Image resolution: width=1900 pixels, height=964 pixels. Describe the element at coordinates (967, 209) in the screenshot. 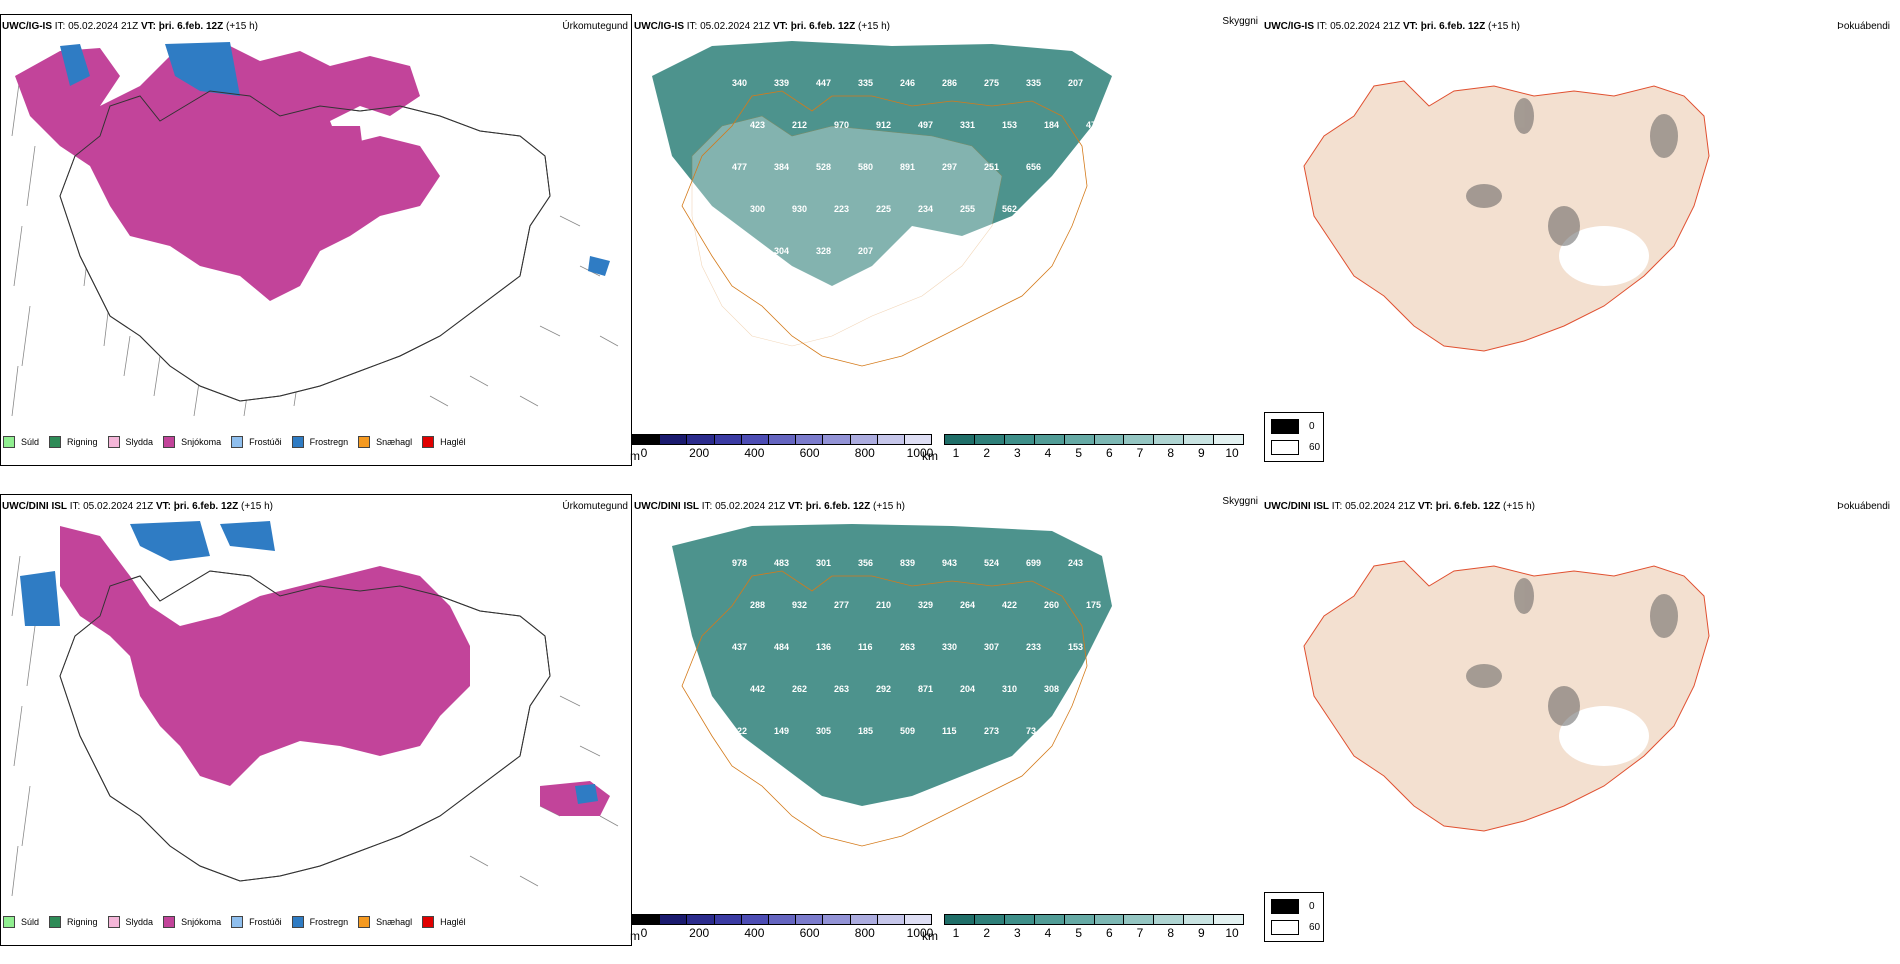

I see `ceiling-value-label: 255` at that location.